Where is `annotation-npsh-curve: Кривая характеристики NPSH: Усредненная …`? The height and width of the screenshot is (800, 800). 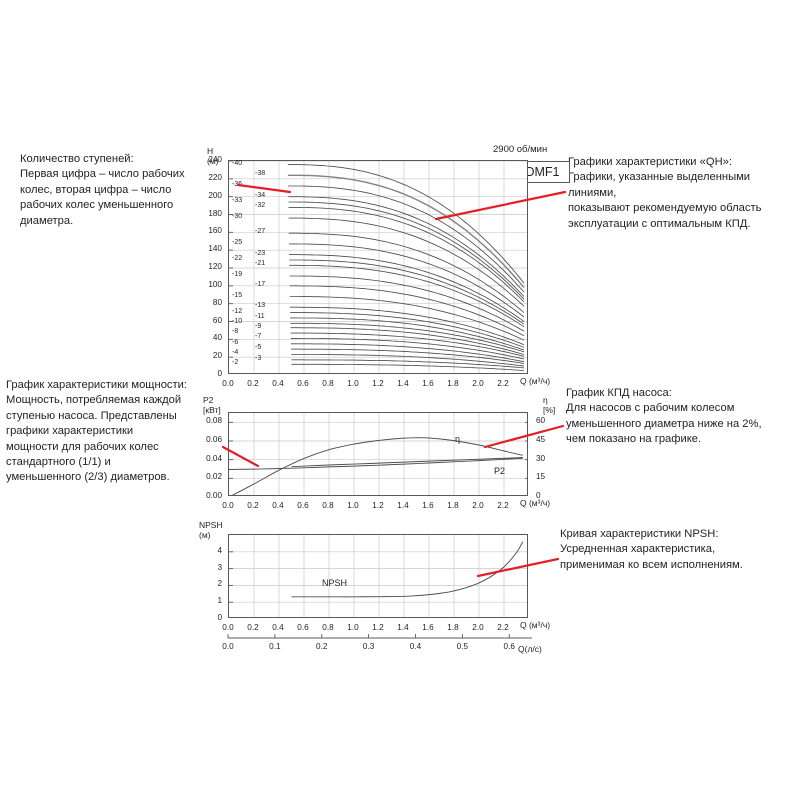 annotation-npsh-curve: Кривая характеристики NPSH: Усредненная … is located at coordinates (651, 549).